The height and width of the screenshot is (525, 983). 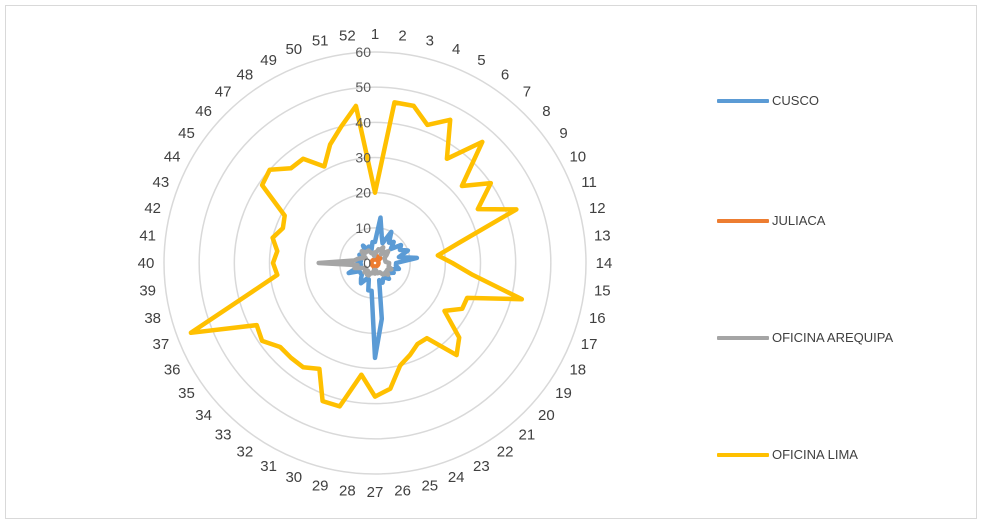 I want to click on category-label: 14, so click(x=604, y=263).